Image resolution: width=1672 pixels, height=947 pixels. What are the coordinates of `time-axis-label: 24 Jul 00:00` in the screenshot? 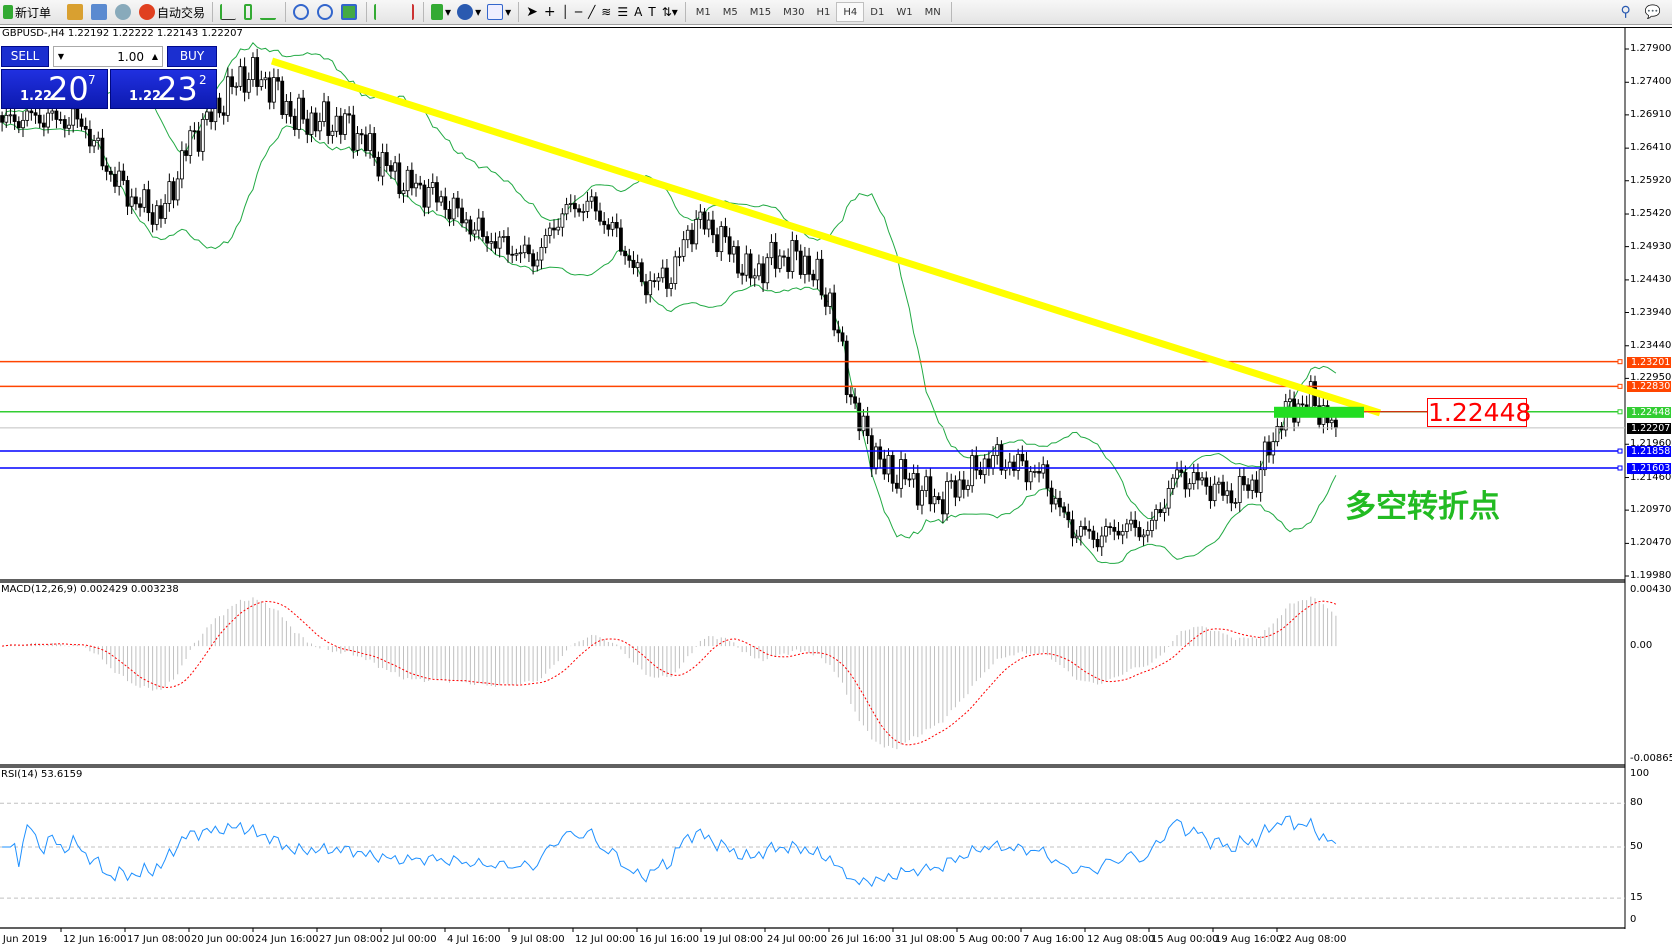 It's located at (797, 939).